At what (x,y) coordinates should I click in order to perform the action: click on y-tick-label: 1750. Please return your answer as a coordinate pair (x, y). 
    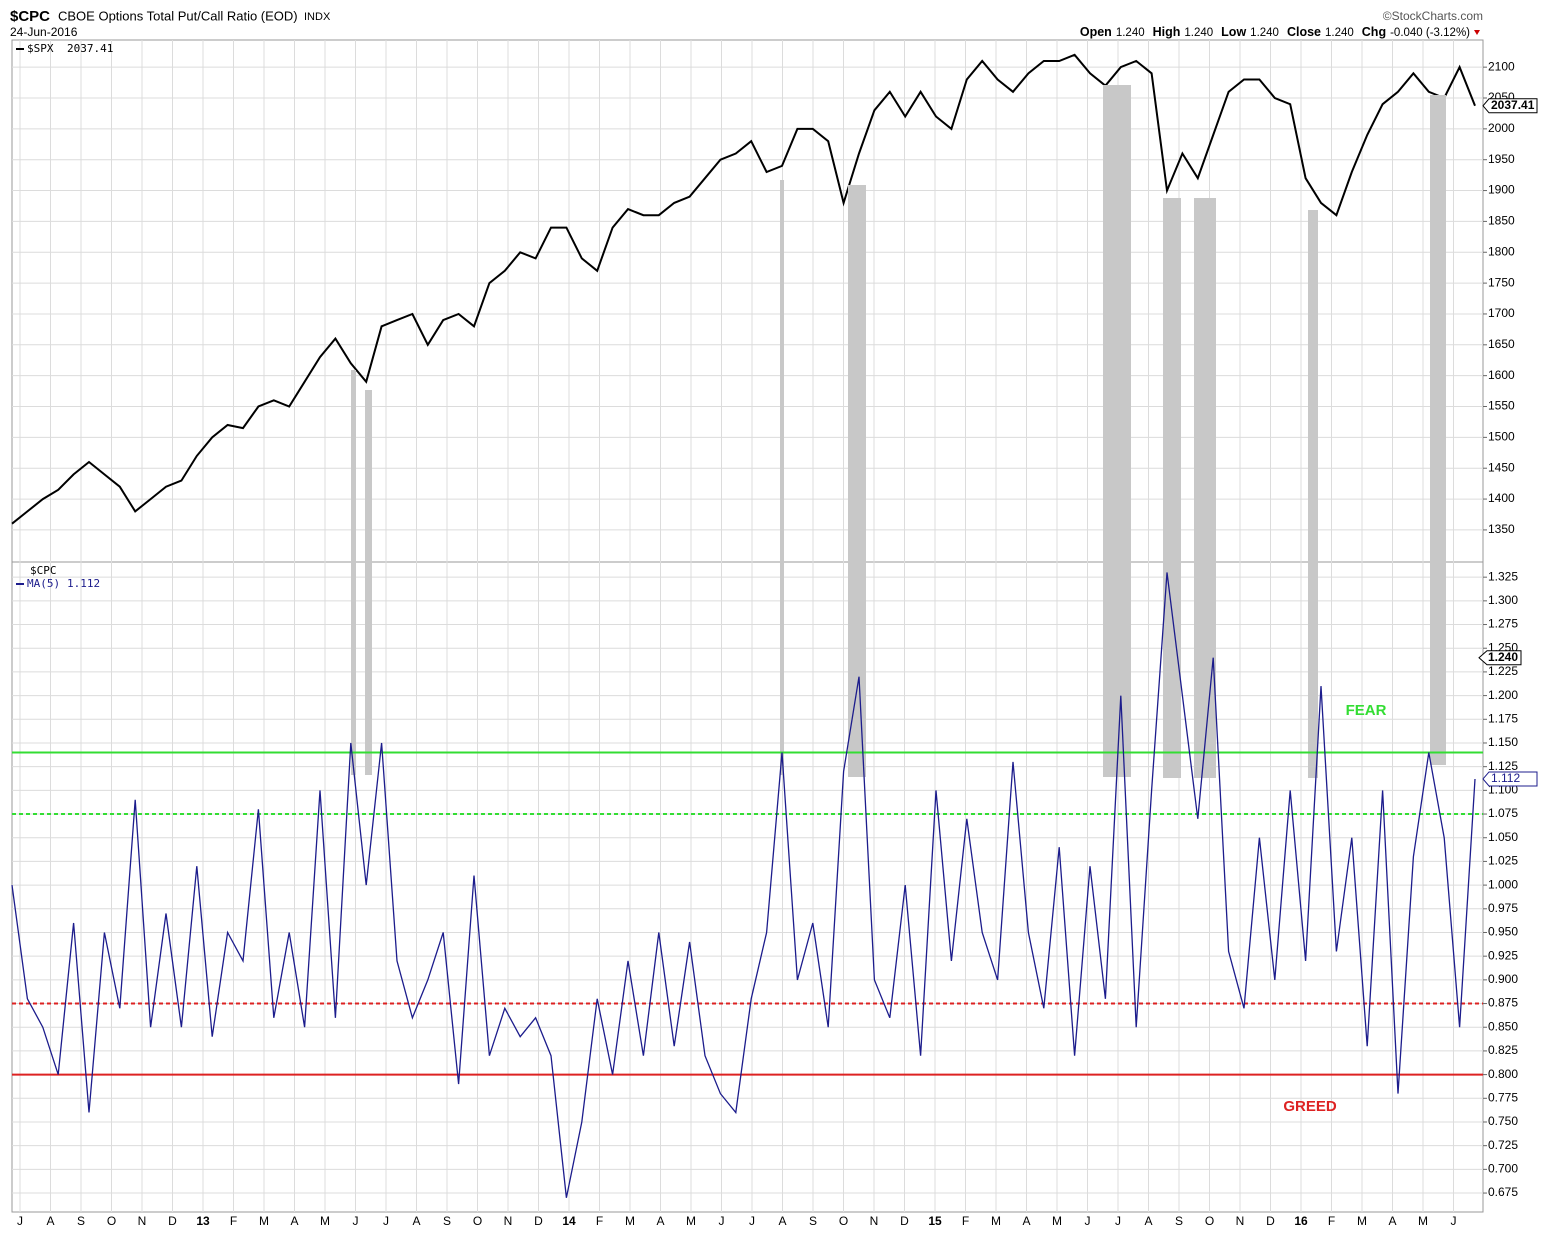
    Looking at the image, I should click on (1501, 282).